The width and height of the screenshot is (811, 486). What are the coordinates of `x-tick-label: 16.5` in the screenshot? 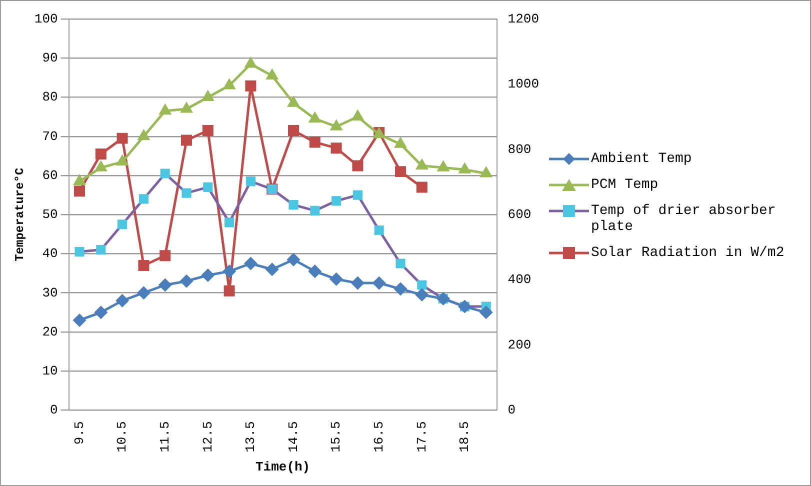 It's located at (379, 436).